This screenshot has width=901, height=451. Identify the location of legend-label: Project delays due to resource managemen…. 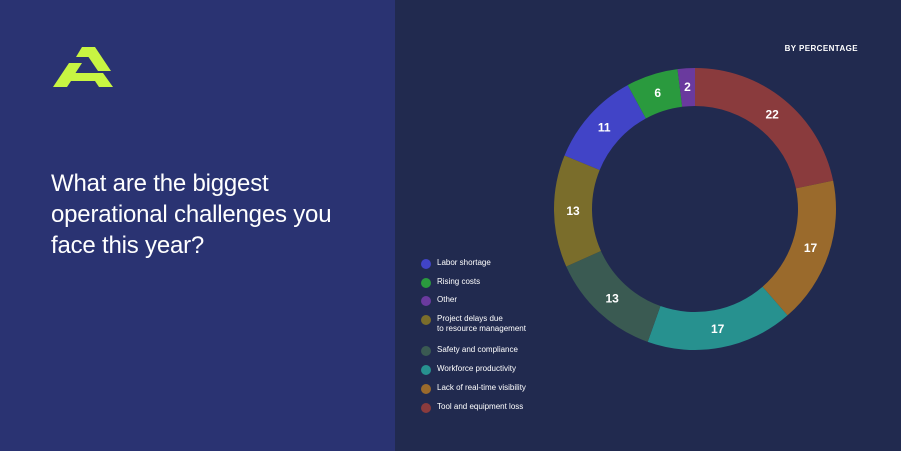
(481, 323).